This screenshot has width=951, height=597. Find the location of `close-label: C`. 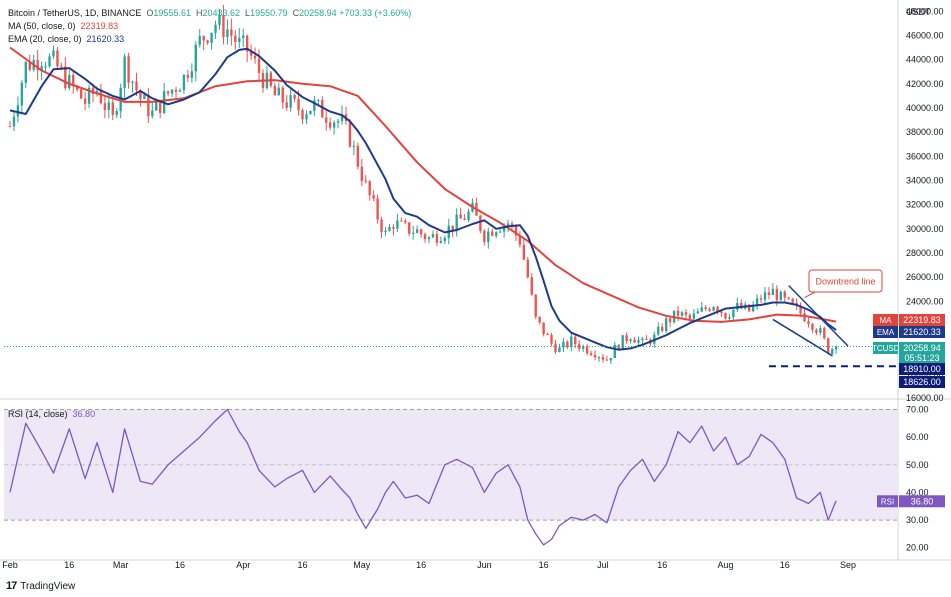

close-label: C is located at coordinates (296, 13).